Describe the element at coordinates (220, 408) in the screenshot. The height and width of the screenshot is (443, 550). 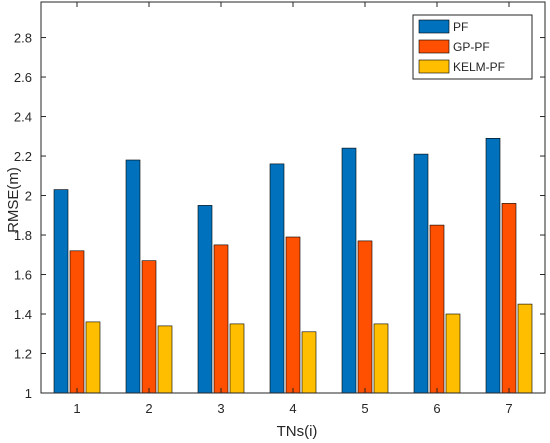
I see `x-tick-label: 3` at that location.